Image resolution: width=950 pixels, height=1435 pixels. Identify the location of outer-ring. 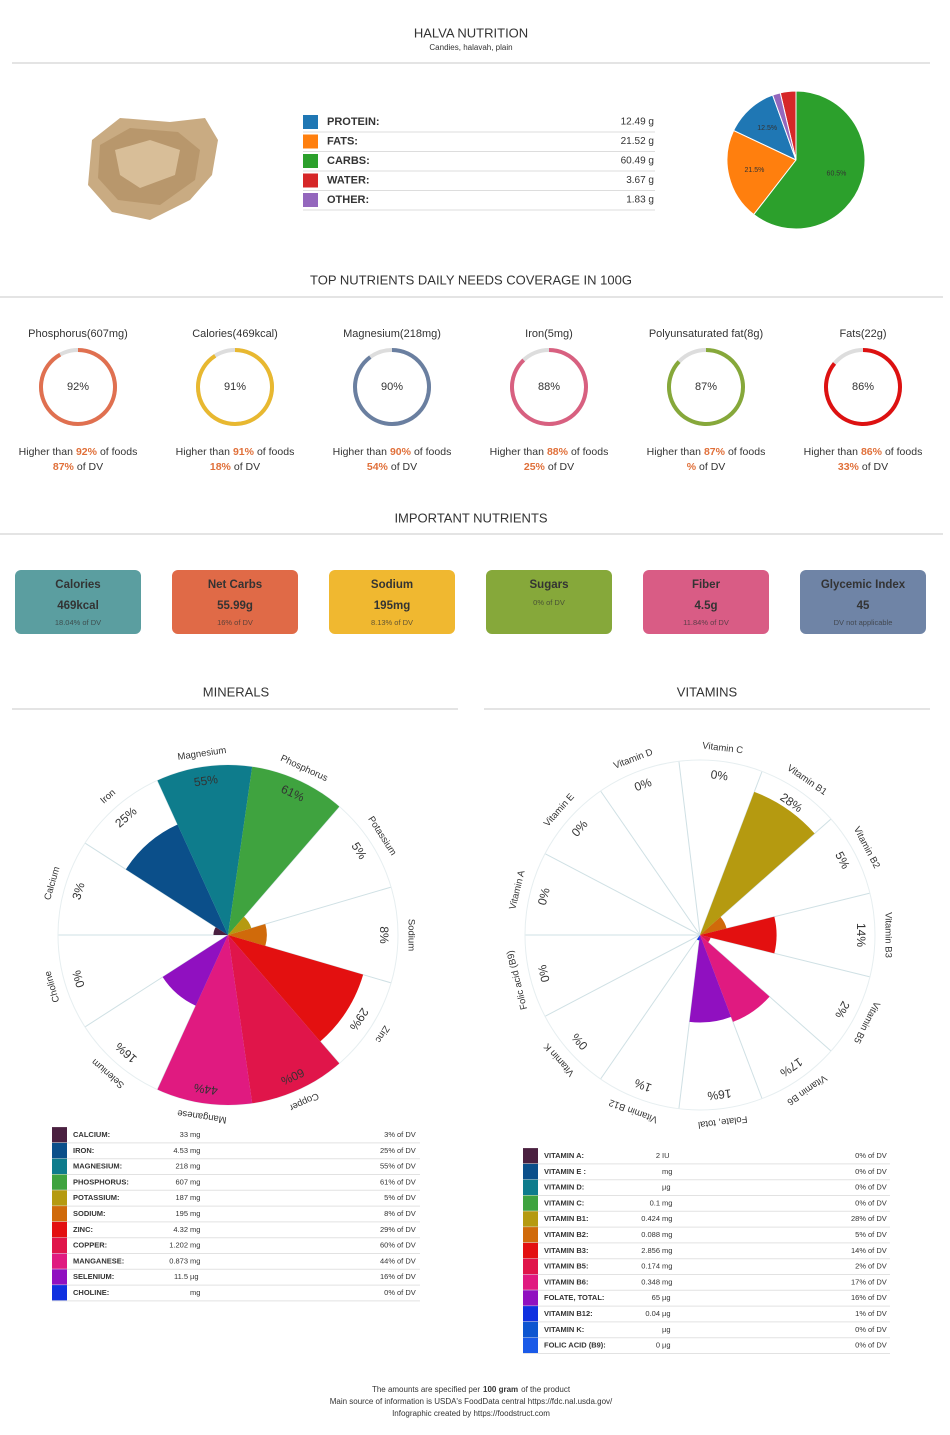
(700, 935).